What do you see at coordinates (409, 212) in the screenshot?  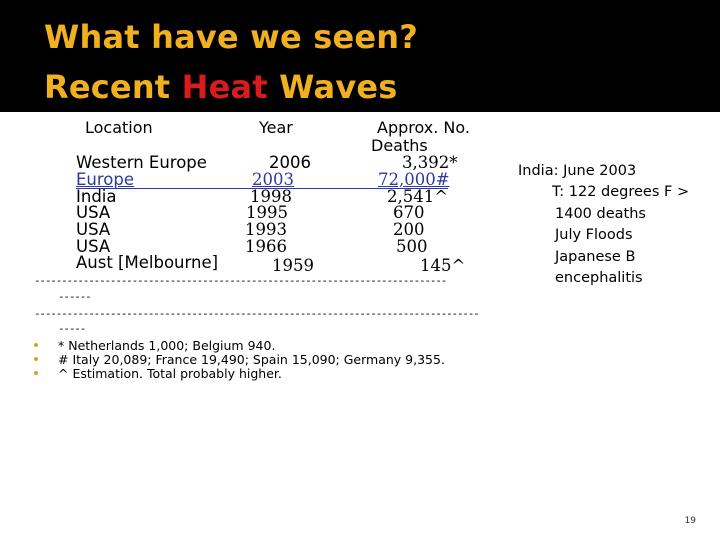 I see `row-deaths: 670` at bounding box center [409, 212].